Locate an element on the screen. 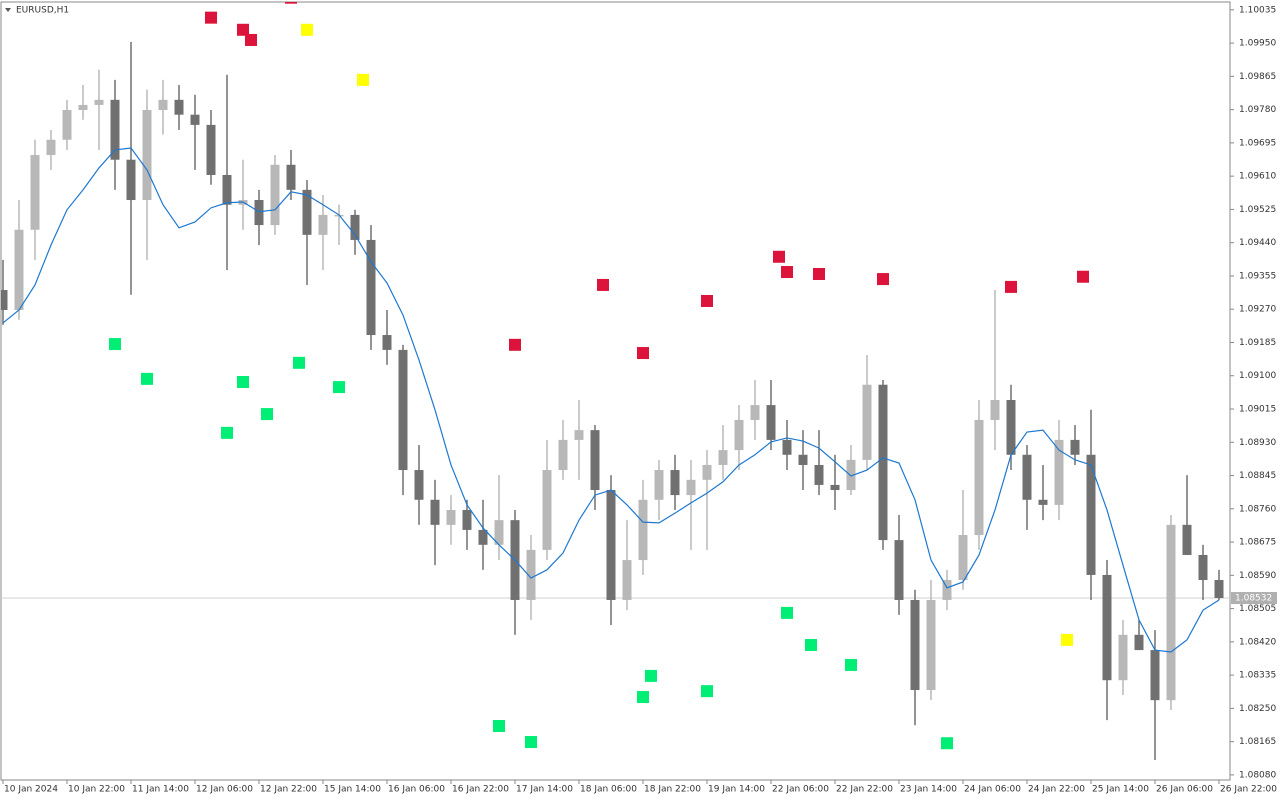  y-tick-label: 1.09525 is located at coordinates (1257, 210).